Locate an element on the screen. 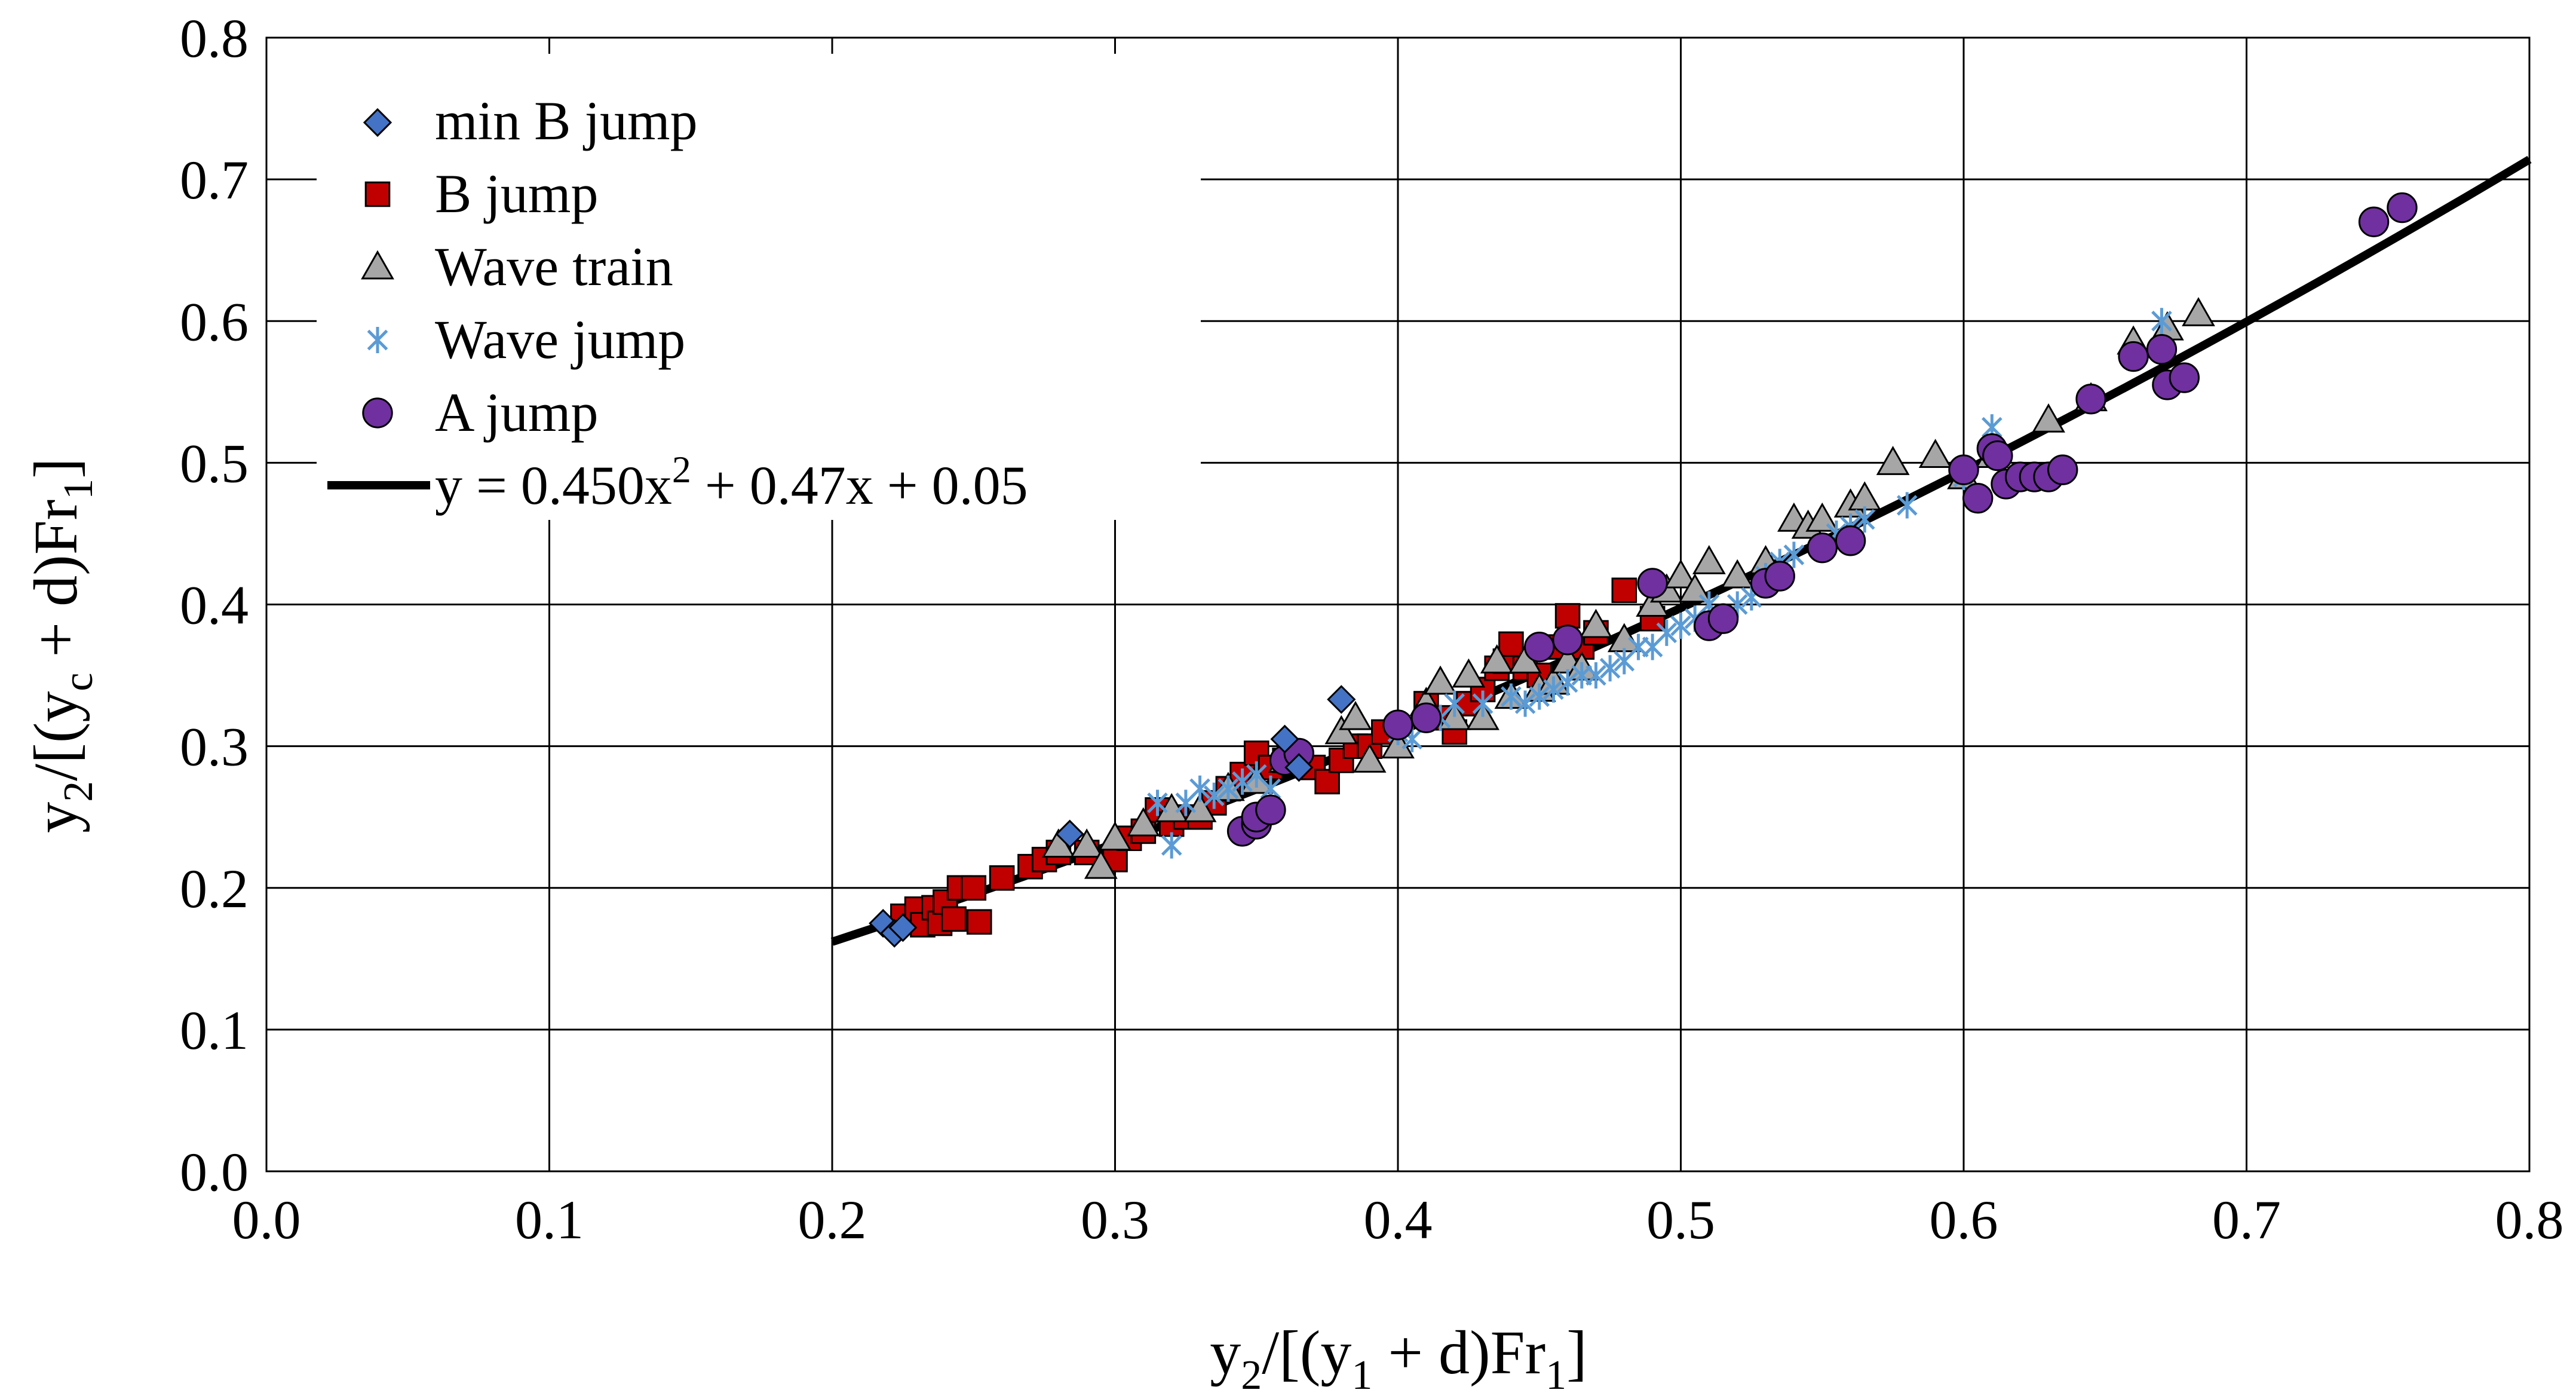  legend-symbol-min-b-jump is located at coordinates (377, 122).